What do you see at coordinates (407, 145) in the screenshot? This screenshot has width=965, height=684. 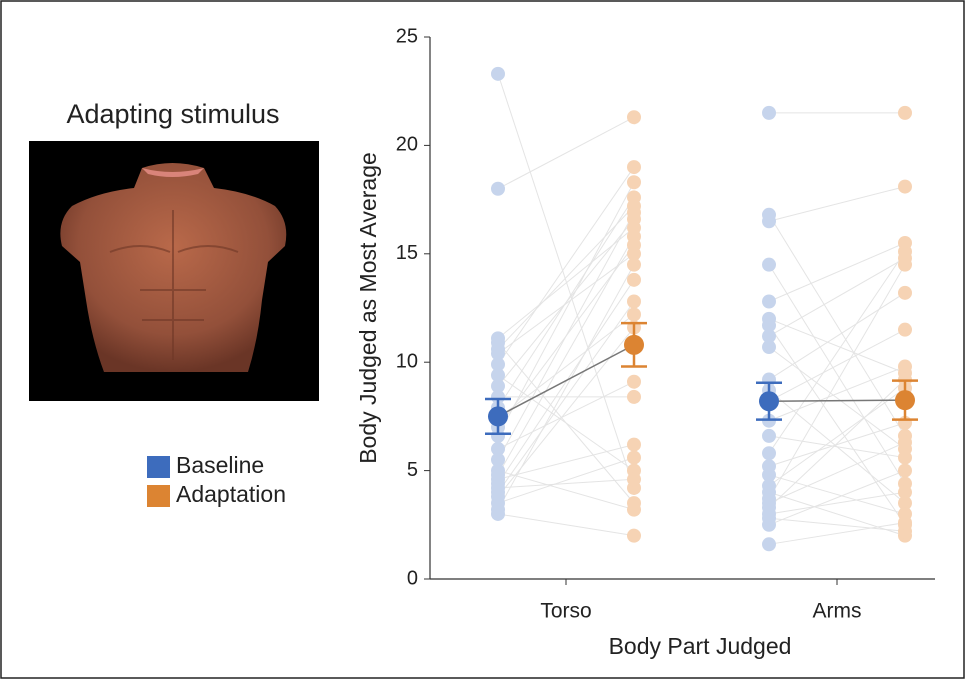 I see `y-tick-label: 20` at bounding box center [407, 145].